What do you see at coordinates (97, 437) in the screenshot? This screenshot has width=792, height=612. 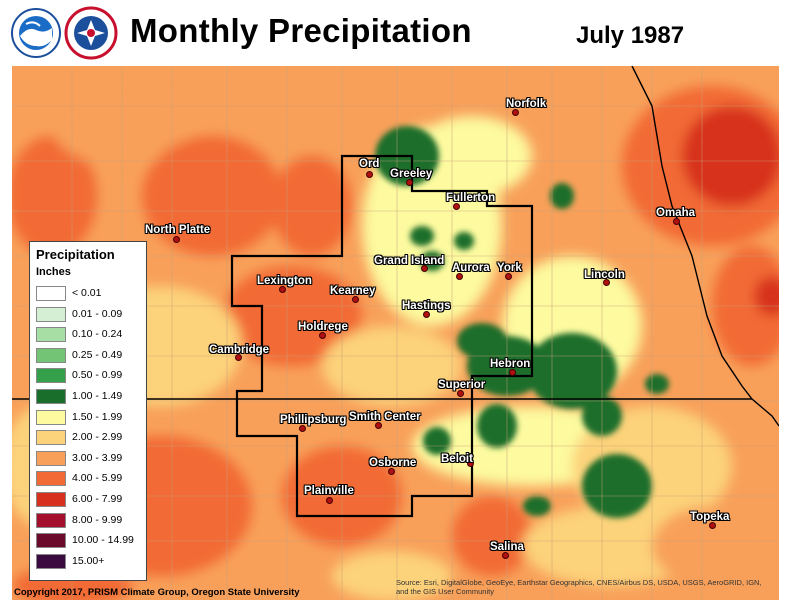 I see `legend-label: 2.00 - 2.99` at bounding box center [97, 437].